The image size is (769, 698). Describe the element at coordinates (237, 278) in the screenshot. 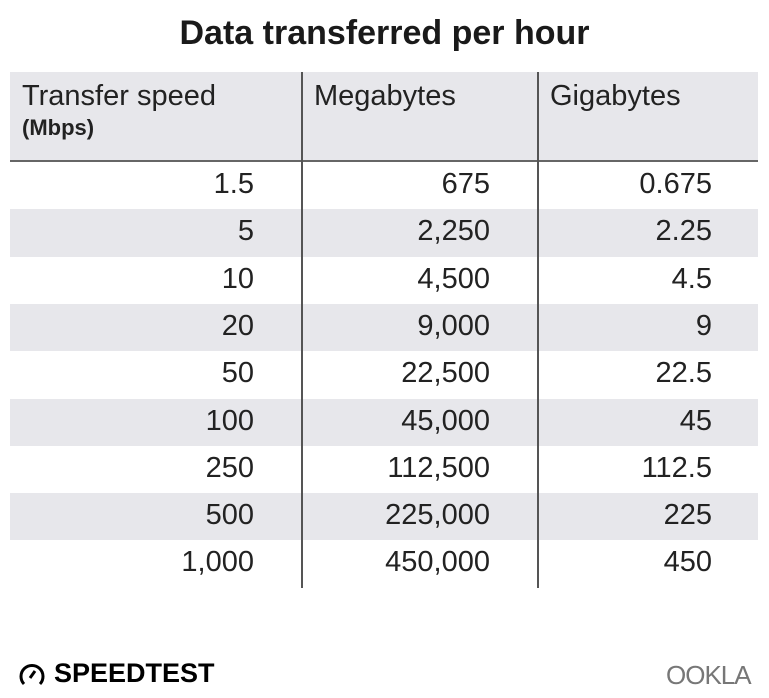

I see `cell-speed: 10` at that location.